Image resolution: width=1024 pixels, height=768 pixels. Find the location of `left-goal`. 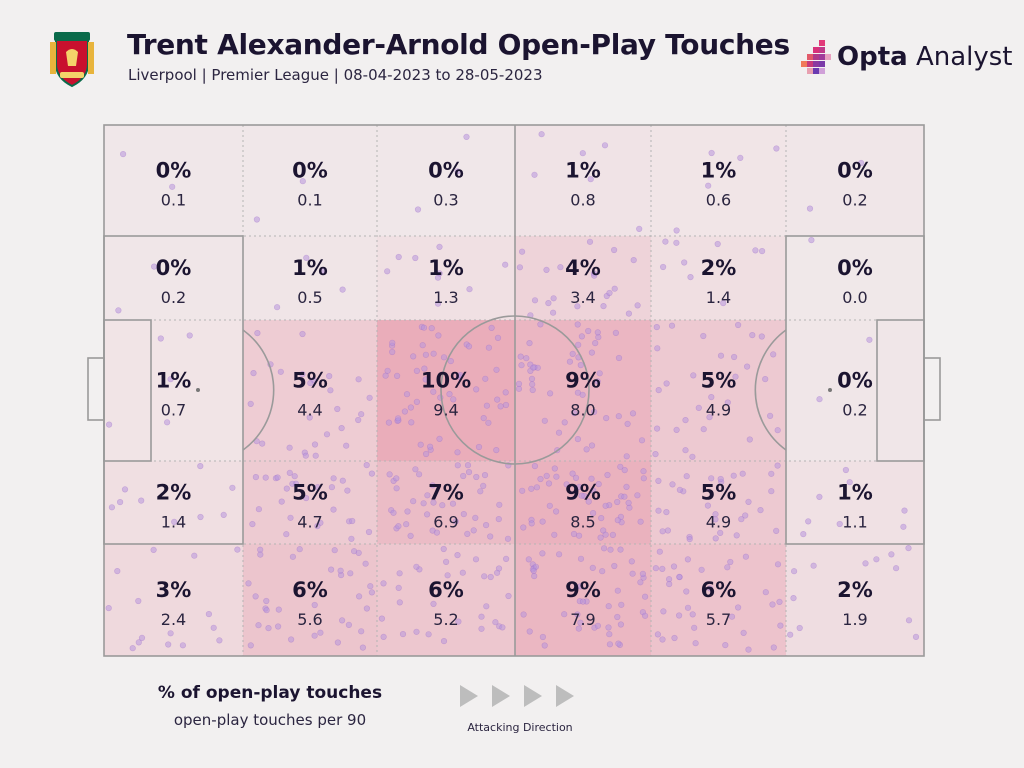

left-goal is located at coordinates (96, 389).